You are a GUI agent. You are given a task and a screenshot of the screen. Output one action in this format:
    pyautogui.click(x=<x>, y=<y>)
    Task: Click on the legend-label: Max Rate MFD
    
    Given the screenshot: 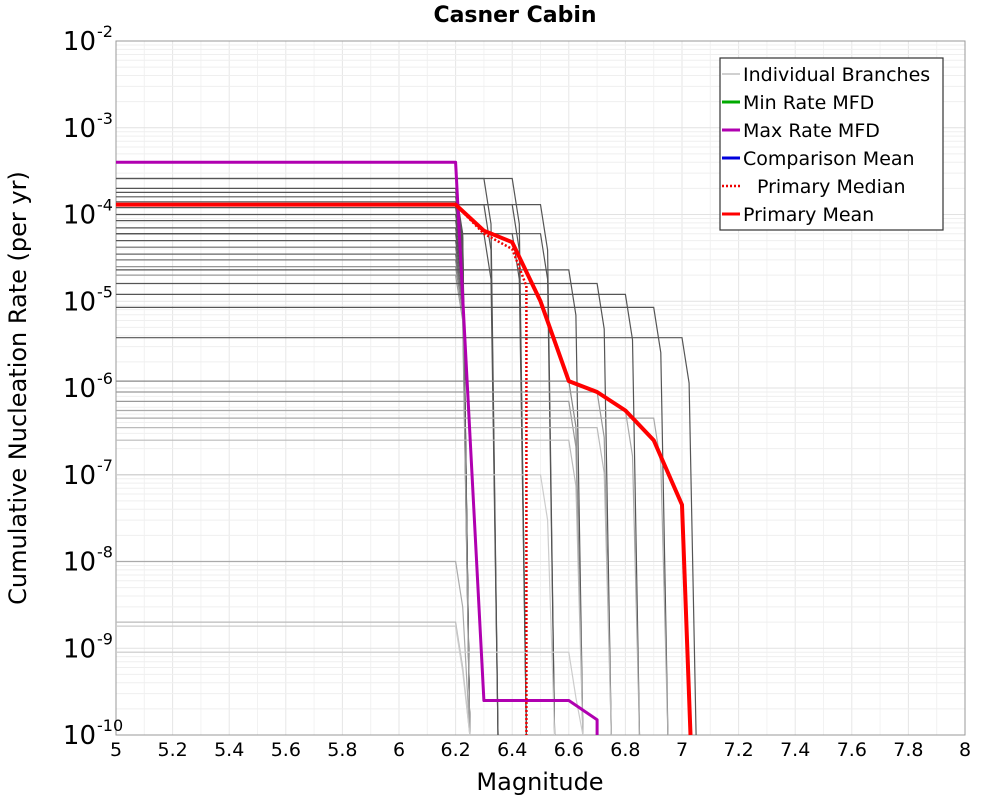 What is the action you would take?
    pyautogui.click(x=811, y=131)
    